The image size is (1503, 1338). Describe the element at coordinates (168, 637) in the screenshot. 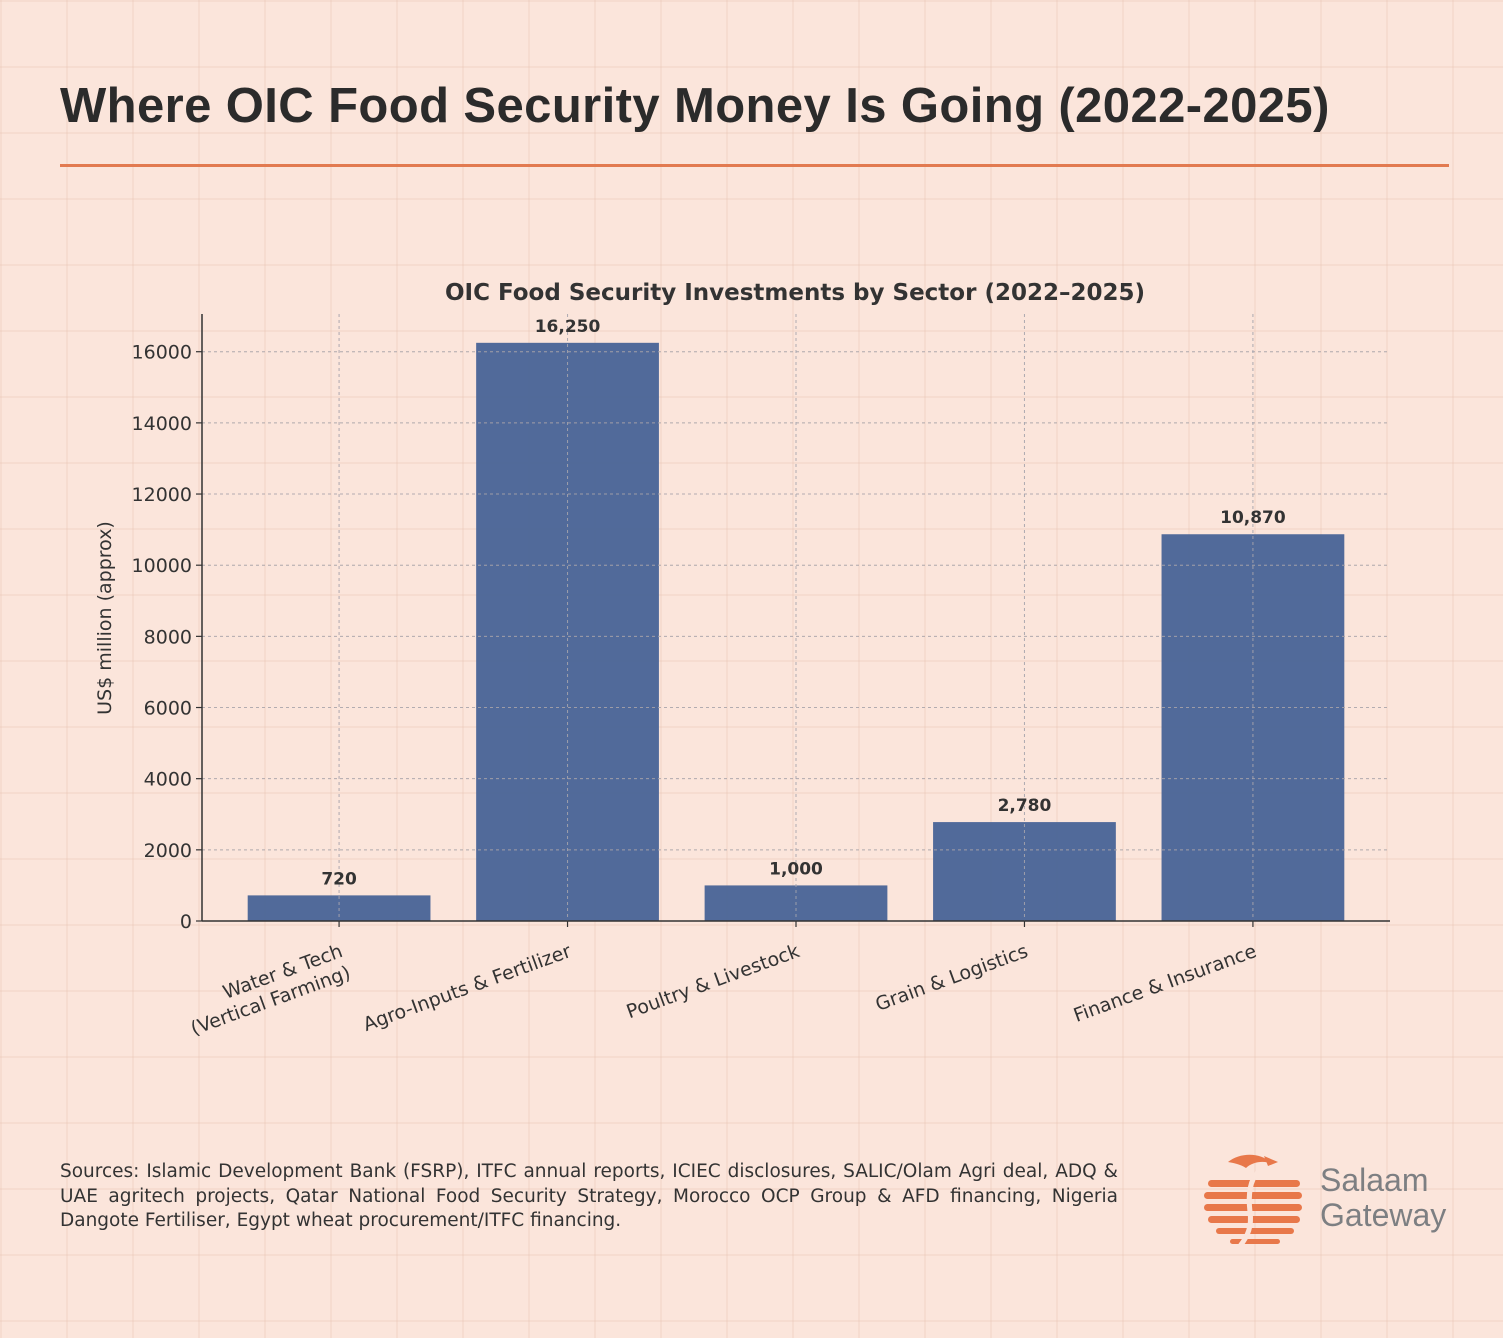

I see `y-tick-label: 8000` at that location.